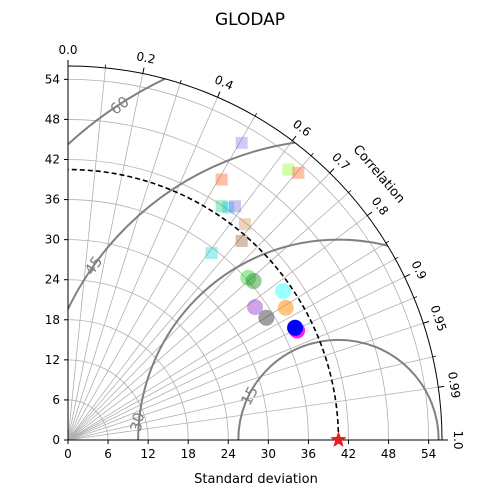  I want to click on y-tick-label: 54, so click(52, 79).